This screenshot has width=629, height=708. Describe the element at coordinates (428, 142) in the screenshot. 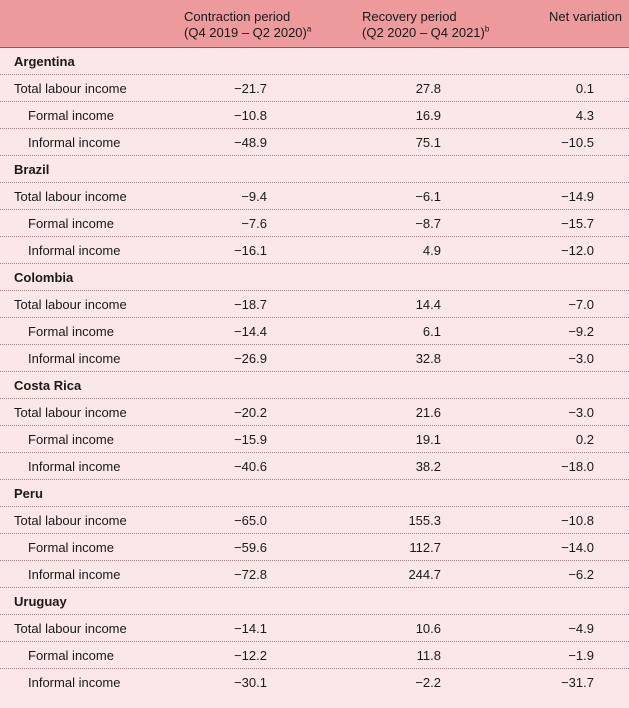

I see `recovery-value: 75.1` at that location.